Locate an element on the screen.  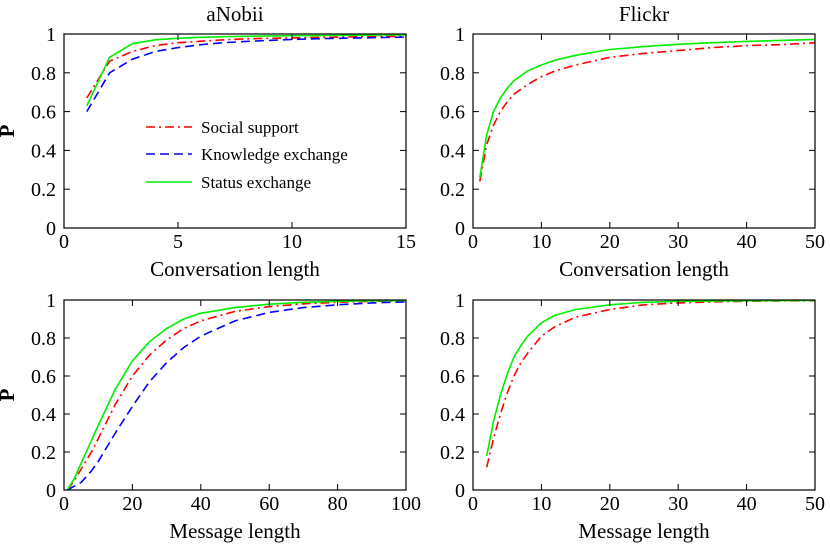
x-tick-label: 100 is located at coordinates (406, 504).